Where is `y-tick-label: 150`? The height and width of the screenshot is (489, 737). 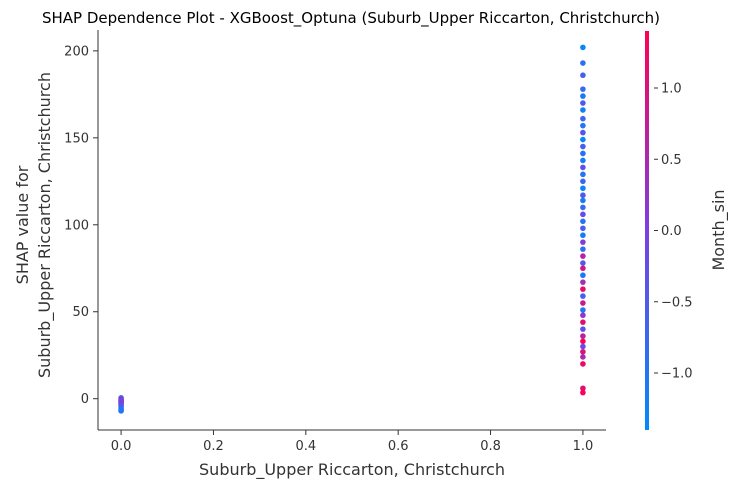 y-tick-label: 150 is located at coordinates (76, 138).